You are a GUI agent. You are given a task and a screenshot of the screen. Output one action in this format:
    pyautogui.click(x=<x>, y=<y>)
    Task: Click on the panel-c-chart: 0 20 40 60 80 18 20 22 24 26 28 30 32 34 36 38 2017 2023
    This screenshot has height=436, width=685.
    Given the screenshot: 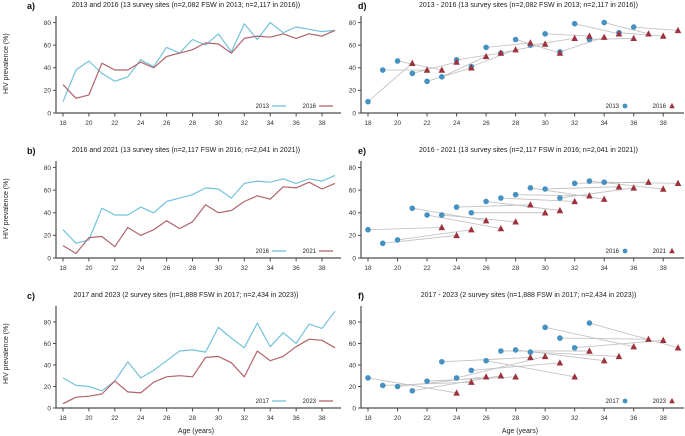 What is the action you would take?
    pyautogui.click(x=192, y=364)
    